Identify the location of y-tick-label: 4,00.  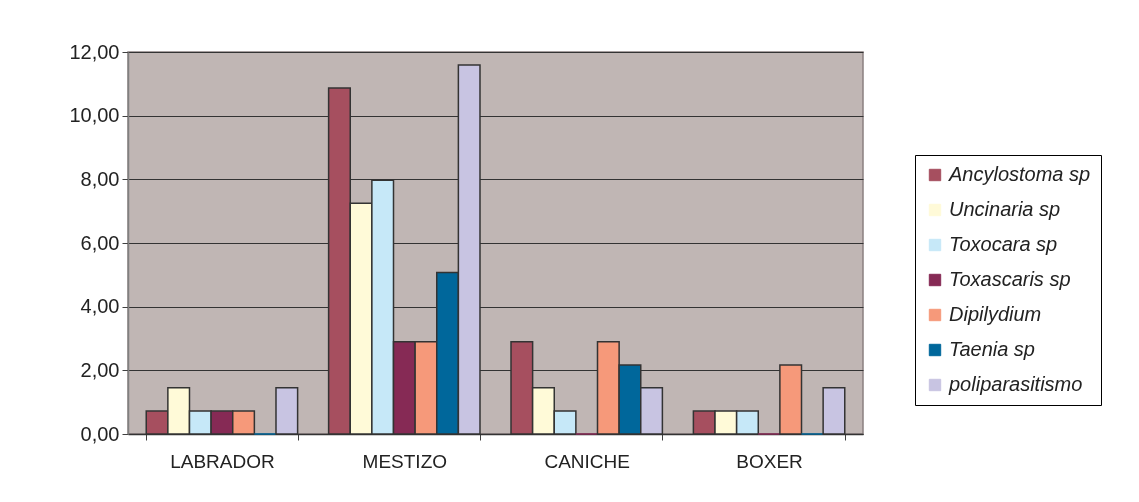
(100, 306).